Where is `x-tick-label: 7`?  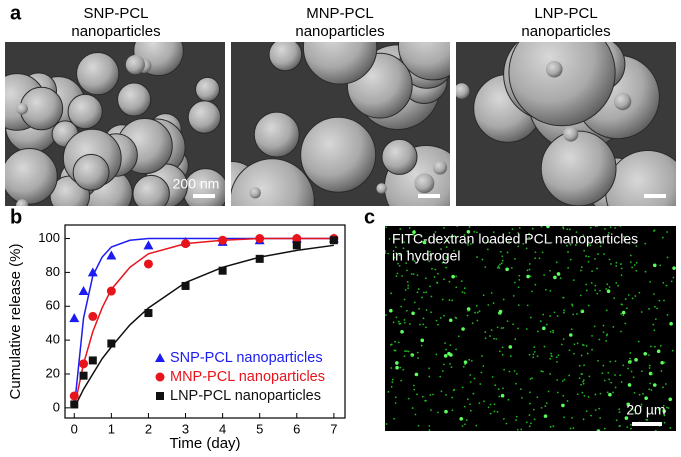 x-tick-label: 7 is located at coordinates (333, 428).